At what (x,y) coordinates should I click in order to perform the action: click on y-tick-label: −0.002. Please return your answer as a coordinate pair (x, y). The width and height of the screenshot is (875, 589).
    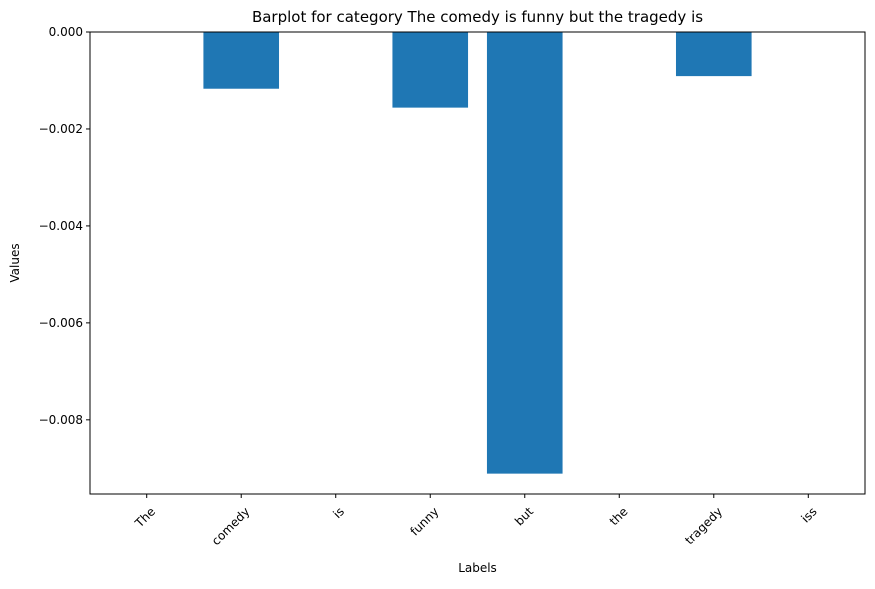
    Looking at the image, I should click on (61, 129).